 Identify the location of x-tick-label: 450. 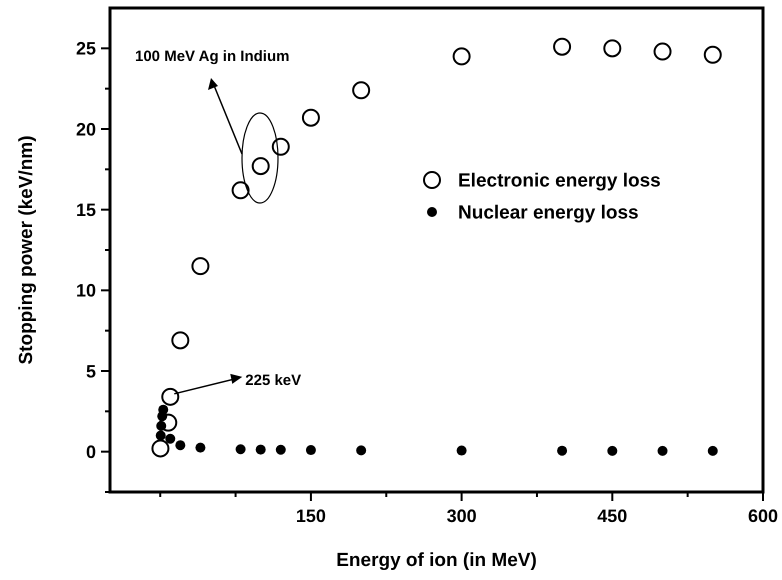
(612, 516).